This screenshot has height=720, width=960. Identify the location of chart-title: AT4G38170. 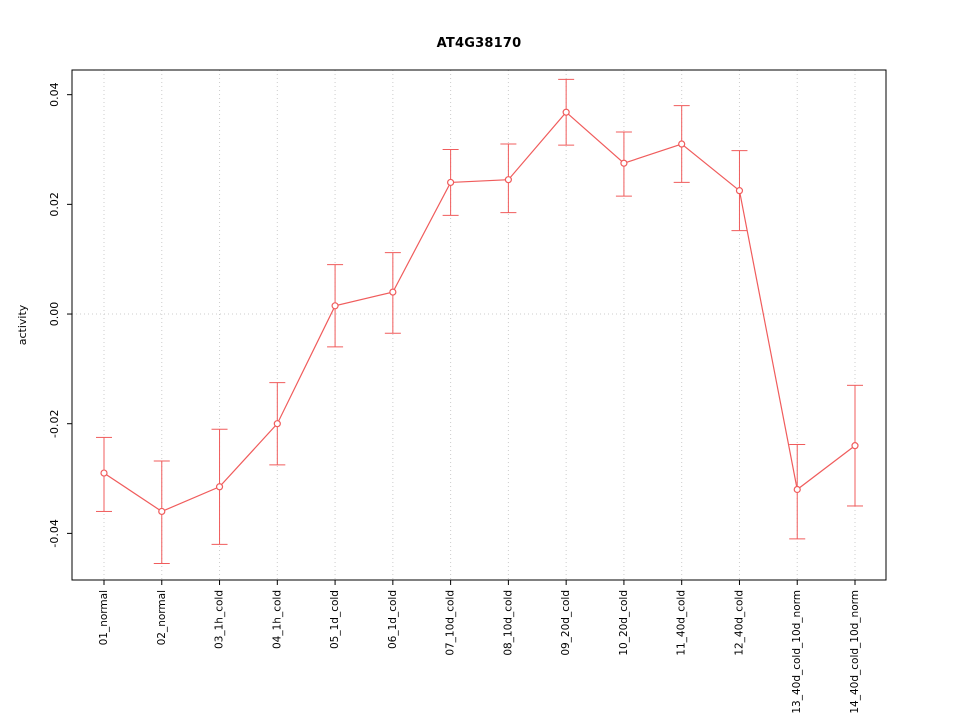
(479, 43).